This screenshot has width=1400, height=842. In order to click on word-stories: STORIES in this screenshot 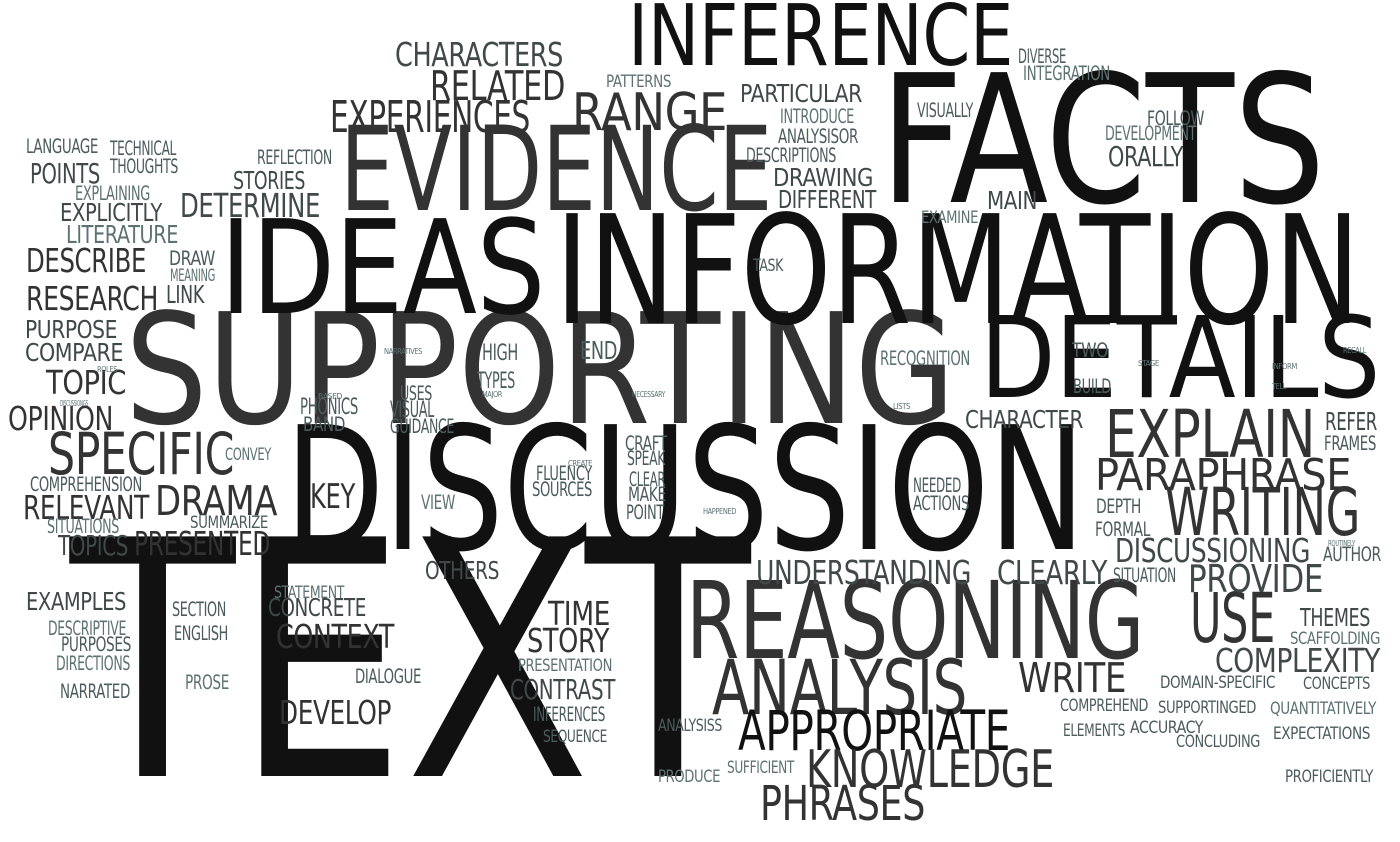, I will do `click(269, 181)`.